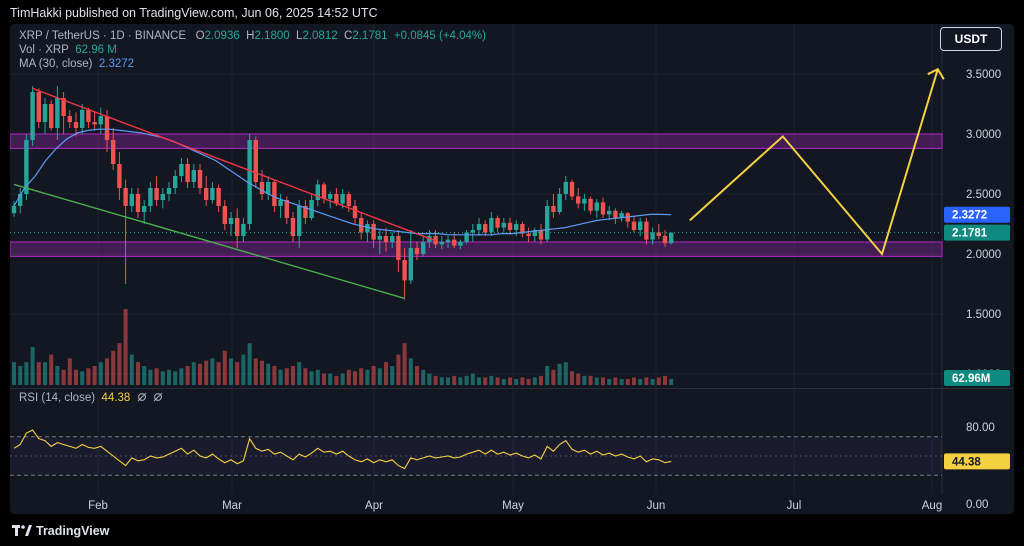  What do you see at coordinates (76, 64) in the screenshot?
I see `ma-legend: MA (30, close) 2.3272` at bounding box center [76, 64].